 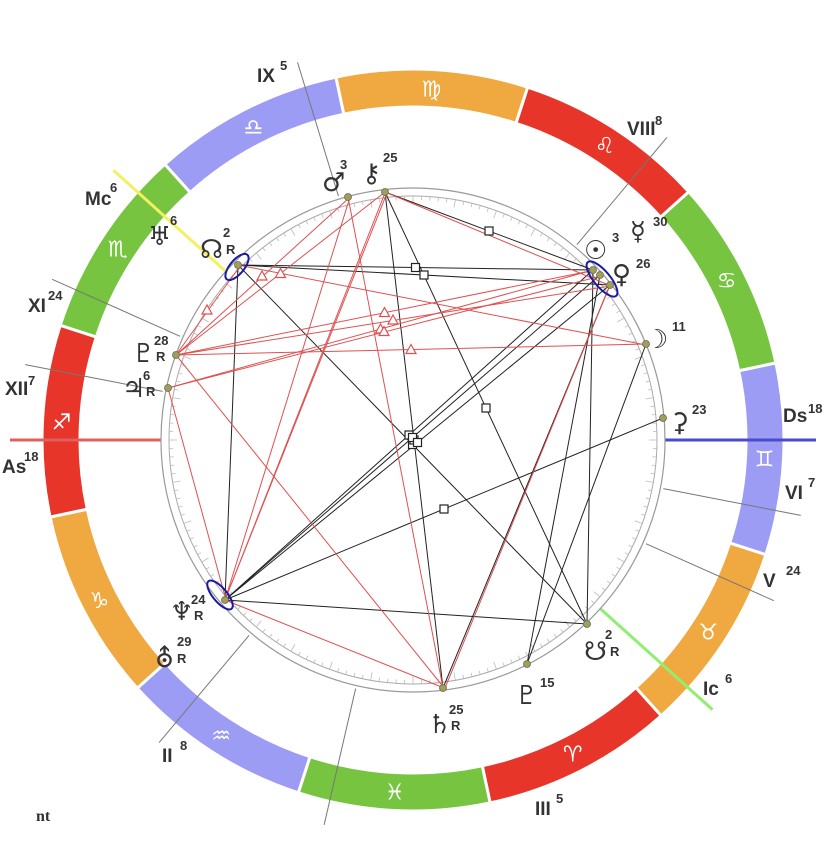 What do you see at coordinates (343, 164) in the screenshot?
I see `planet-degree: 3` at bounding box center [343, 164].